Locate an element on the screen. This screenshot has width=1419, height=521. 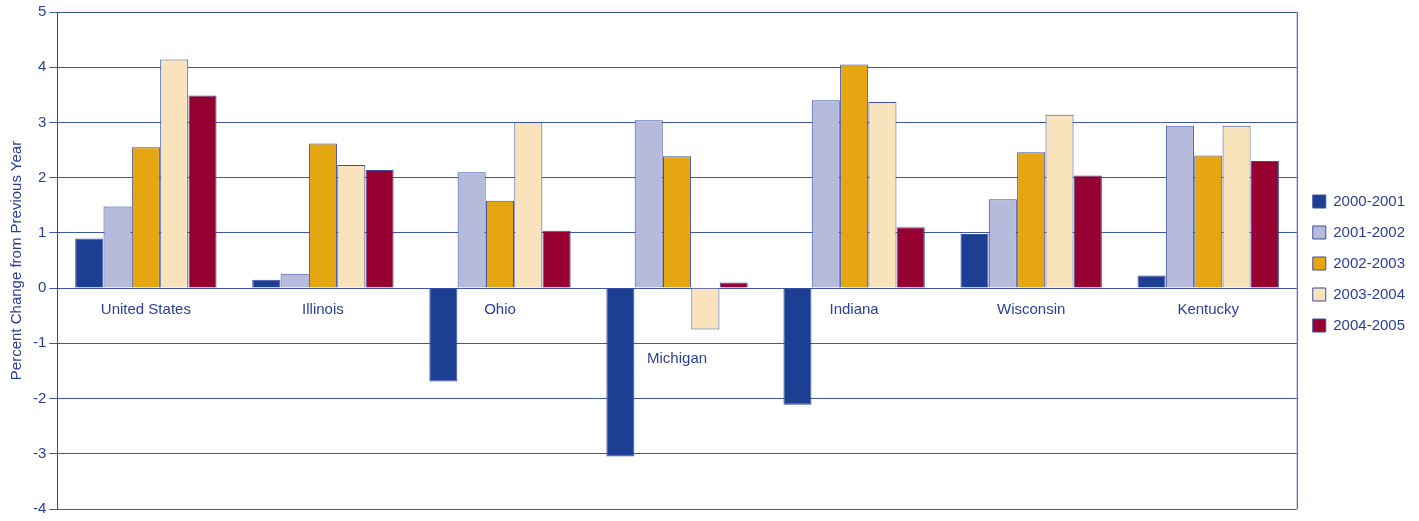
legend-label: 2004-2005 is located at coordinates (1369, 324).